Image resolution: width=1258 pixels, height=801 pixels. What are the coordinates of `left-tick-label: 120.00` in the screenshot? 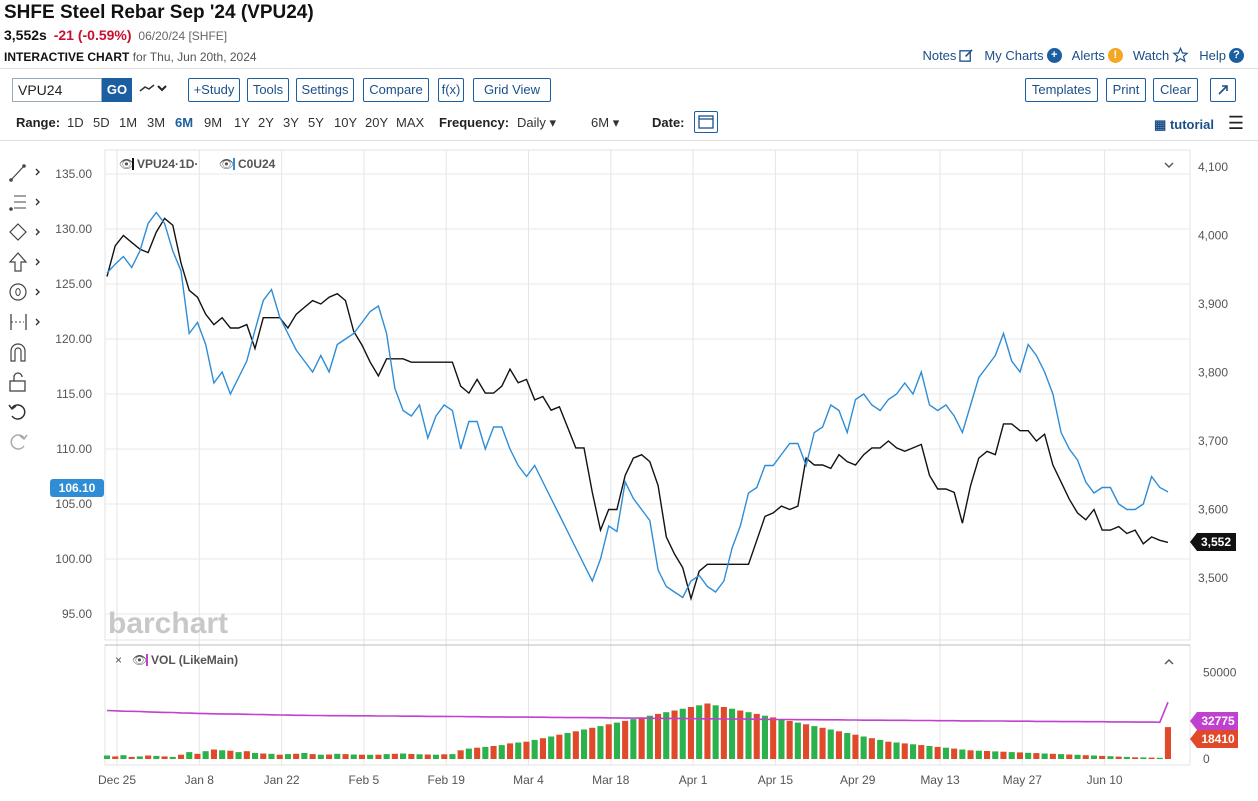 It's located at (73, 339).